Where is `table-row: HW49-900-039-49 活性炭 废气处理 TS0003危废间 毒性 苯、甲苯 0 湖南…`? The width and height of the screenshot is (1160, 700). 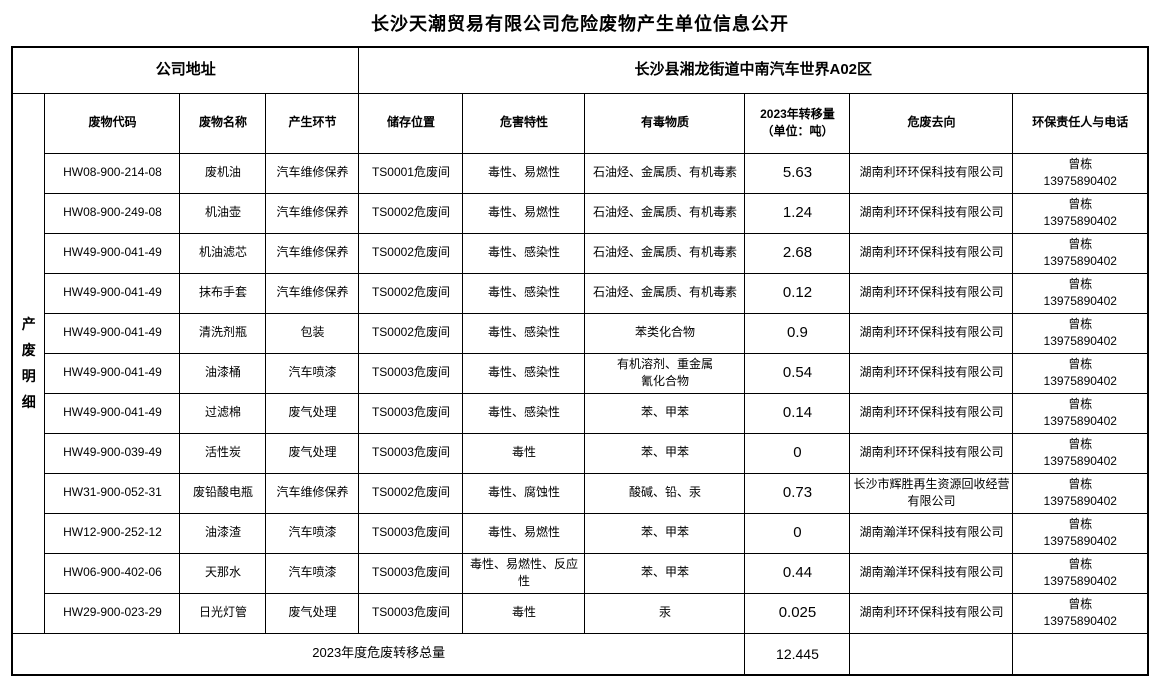
table-row: HW49-900-039-49 活性炭 废气处理 TS0003危废间 毒性 苯、甲苯 0 湖南… is located at coordinates (580, 453).